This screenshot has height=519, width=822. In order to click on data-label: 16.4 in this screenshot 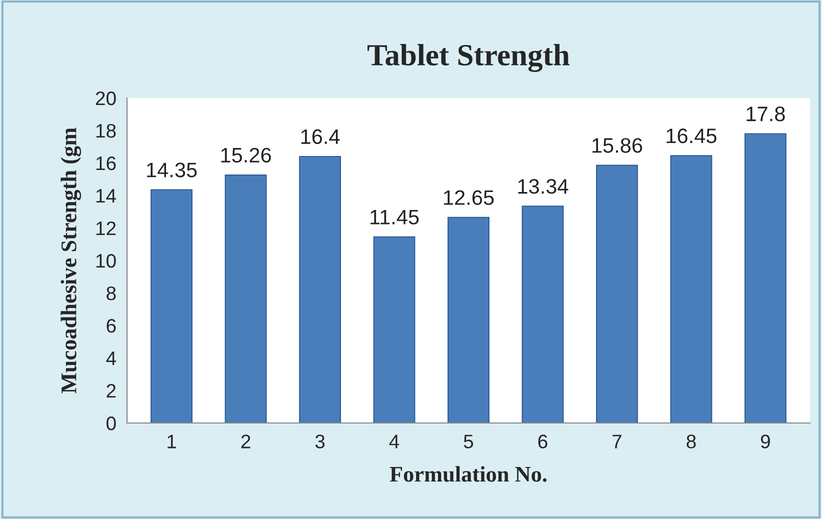, I will do `click(320, 136)`.